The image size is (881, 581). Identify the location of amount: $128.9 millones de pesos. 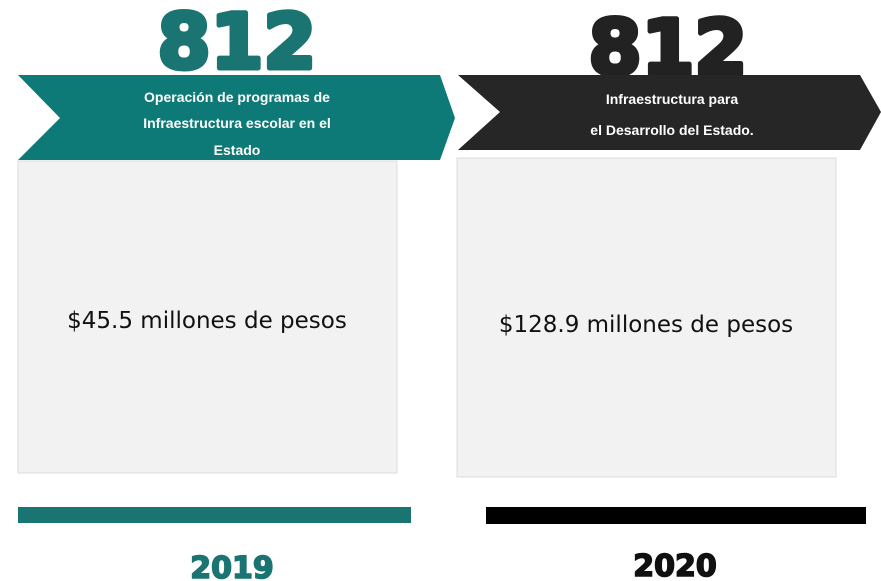
(646, 325).